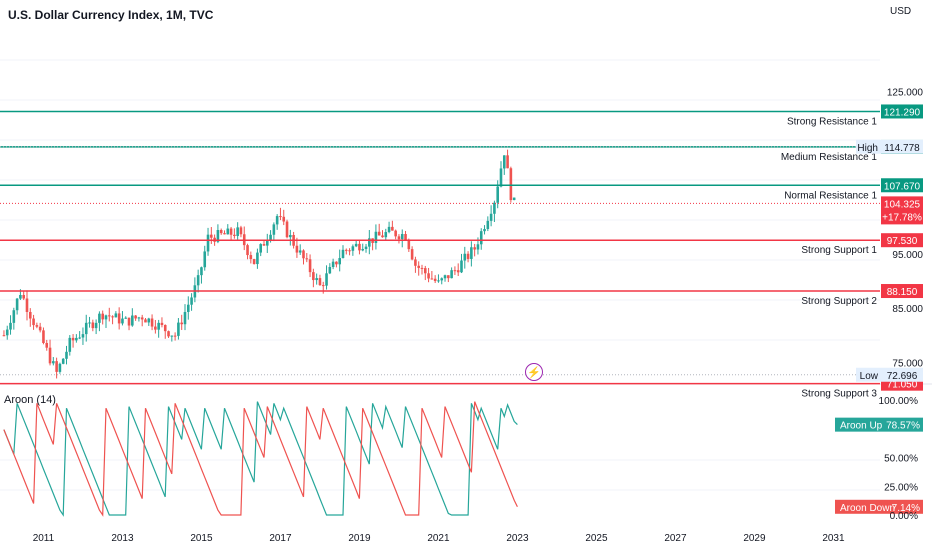 Image resolution: width=932 pixels, height=555 pixels. What do you see at coordinates (902, 385) in the screenshot?
I see `level-value: 71.050` at bounding box center [902, 385].